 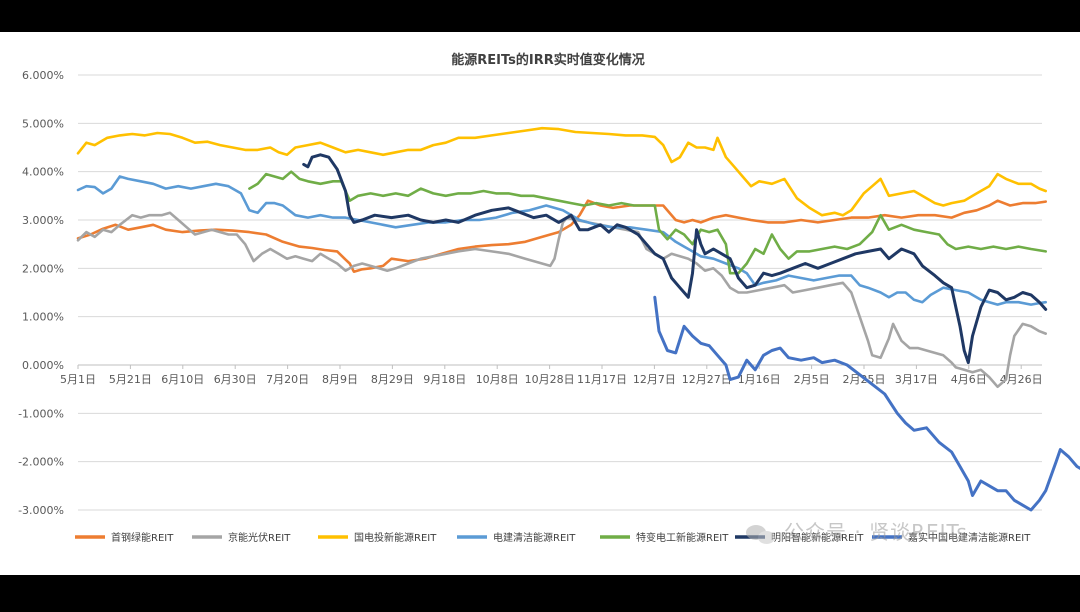 What do you see at coordinates (43, 75) in the screenshot?
I see `y-tick-label: 6.000%` at bounding box center [43, 75].